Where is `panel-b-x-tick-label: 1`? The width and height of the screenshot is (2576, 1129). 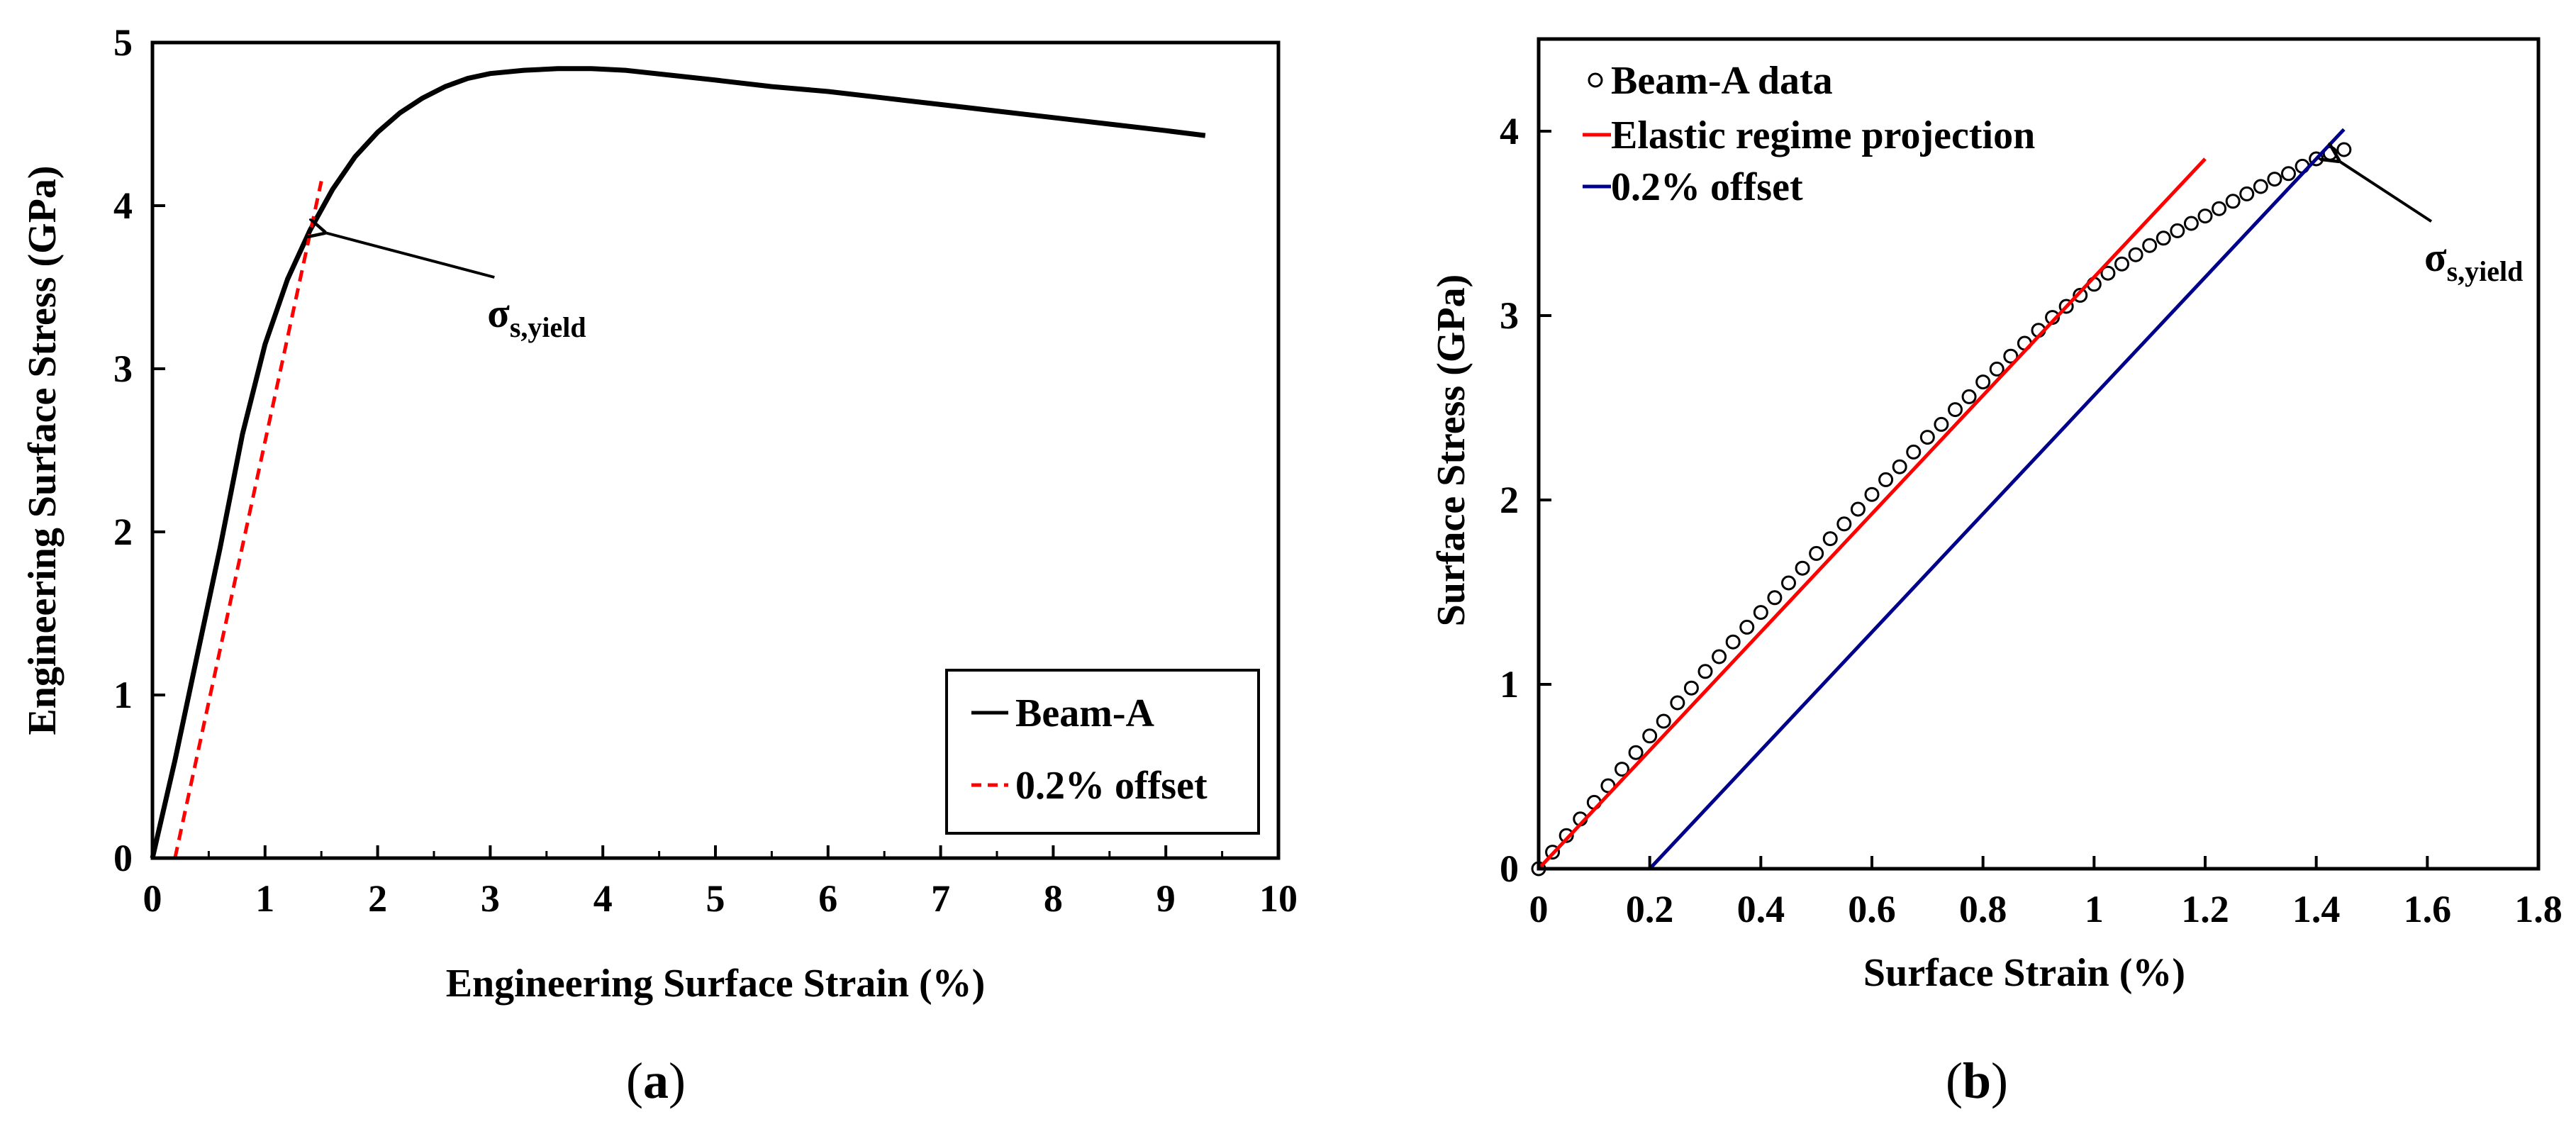
panel-b-x-tick-label: 1 is located at coordinates (2094, 909).